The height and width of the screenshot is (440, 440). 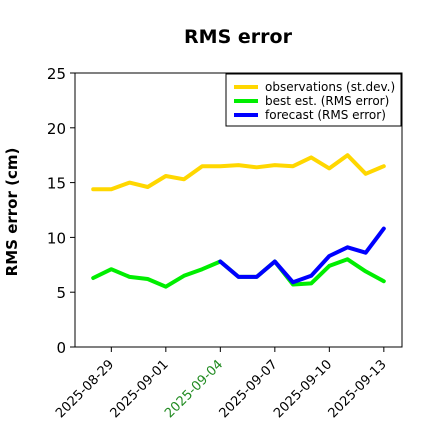 I want to click on legend-label-2: forecast (RMS error), so click(x=325, y=115).